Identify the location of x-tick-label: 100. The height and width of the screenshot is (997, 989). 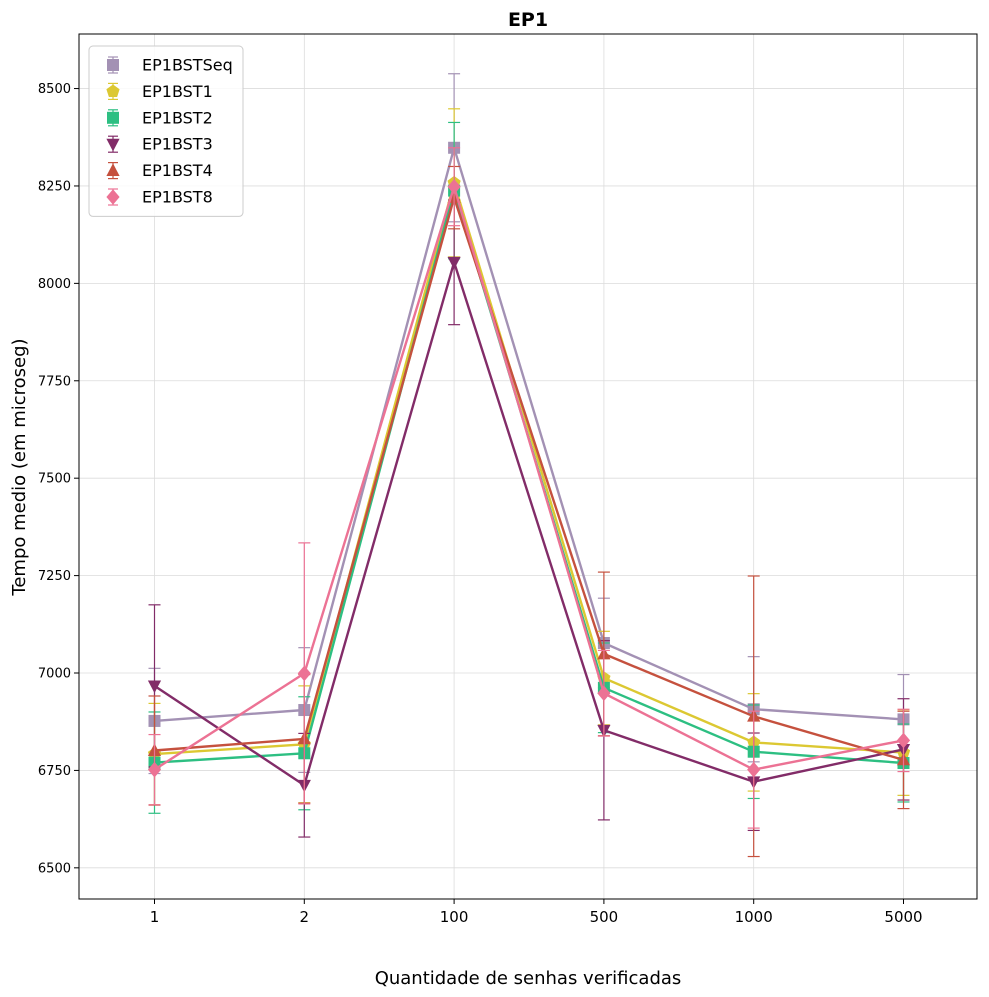
(454, 917).